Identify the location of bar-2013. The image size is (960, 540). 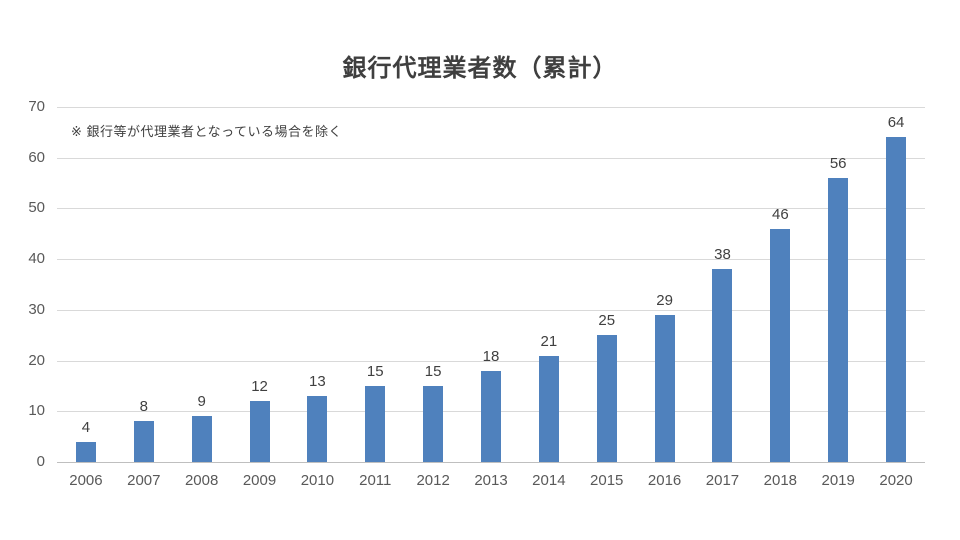
(491, 416).